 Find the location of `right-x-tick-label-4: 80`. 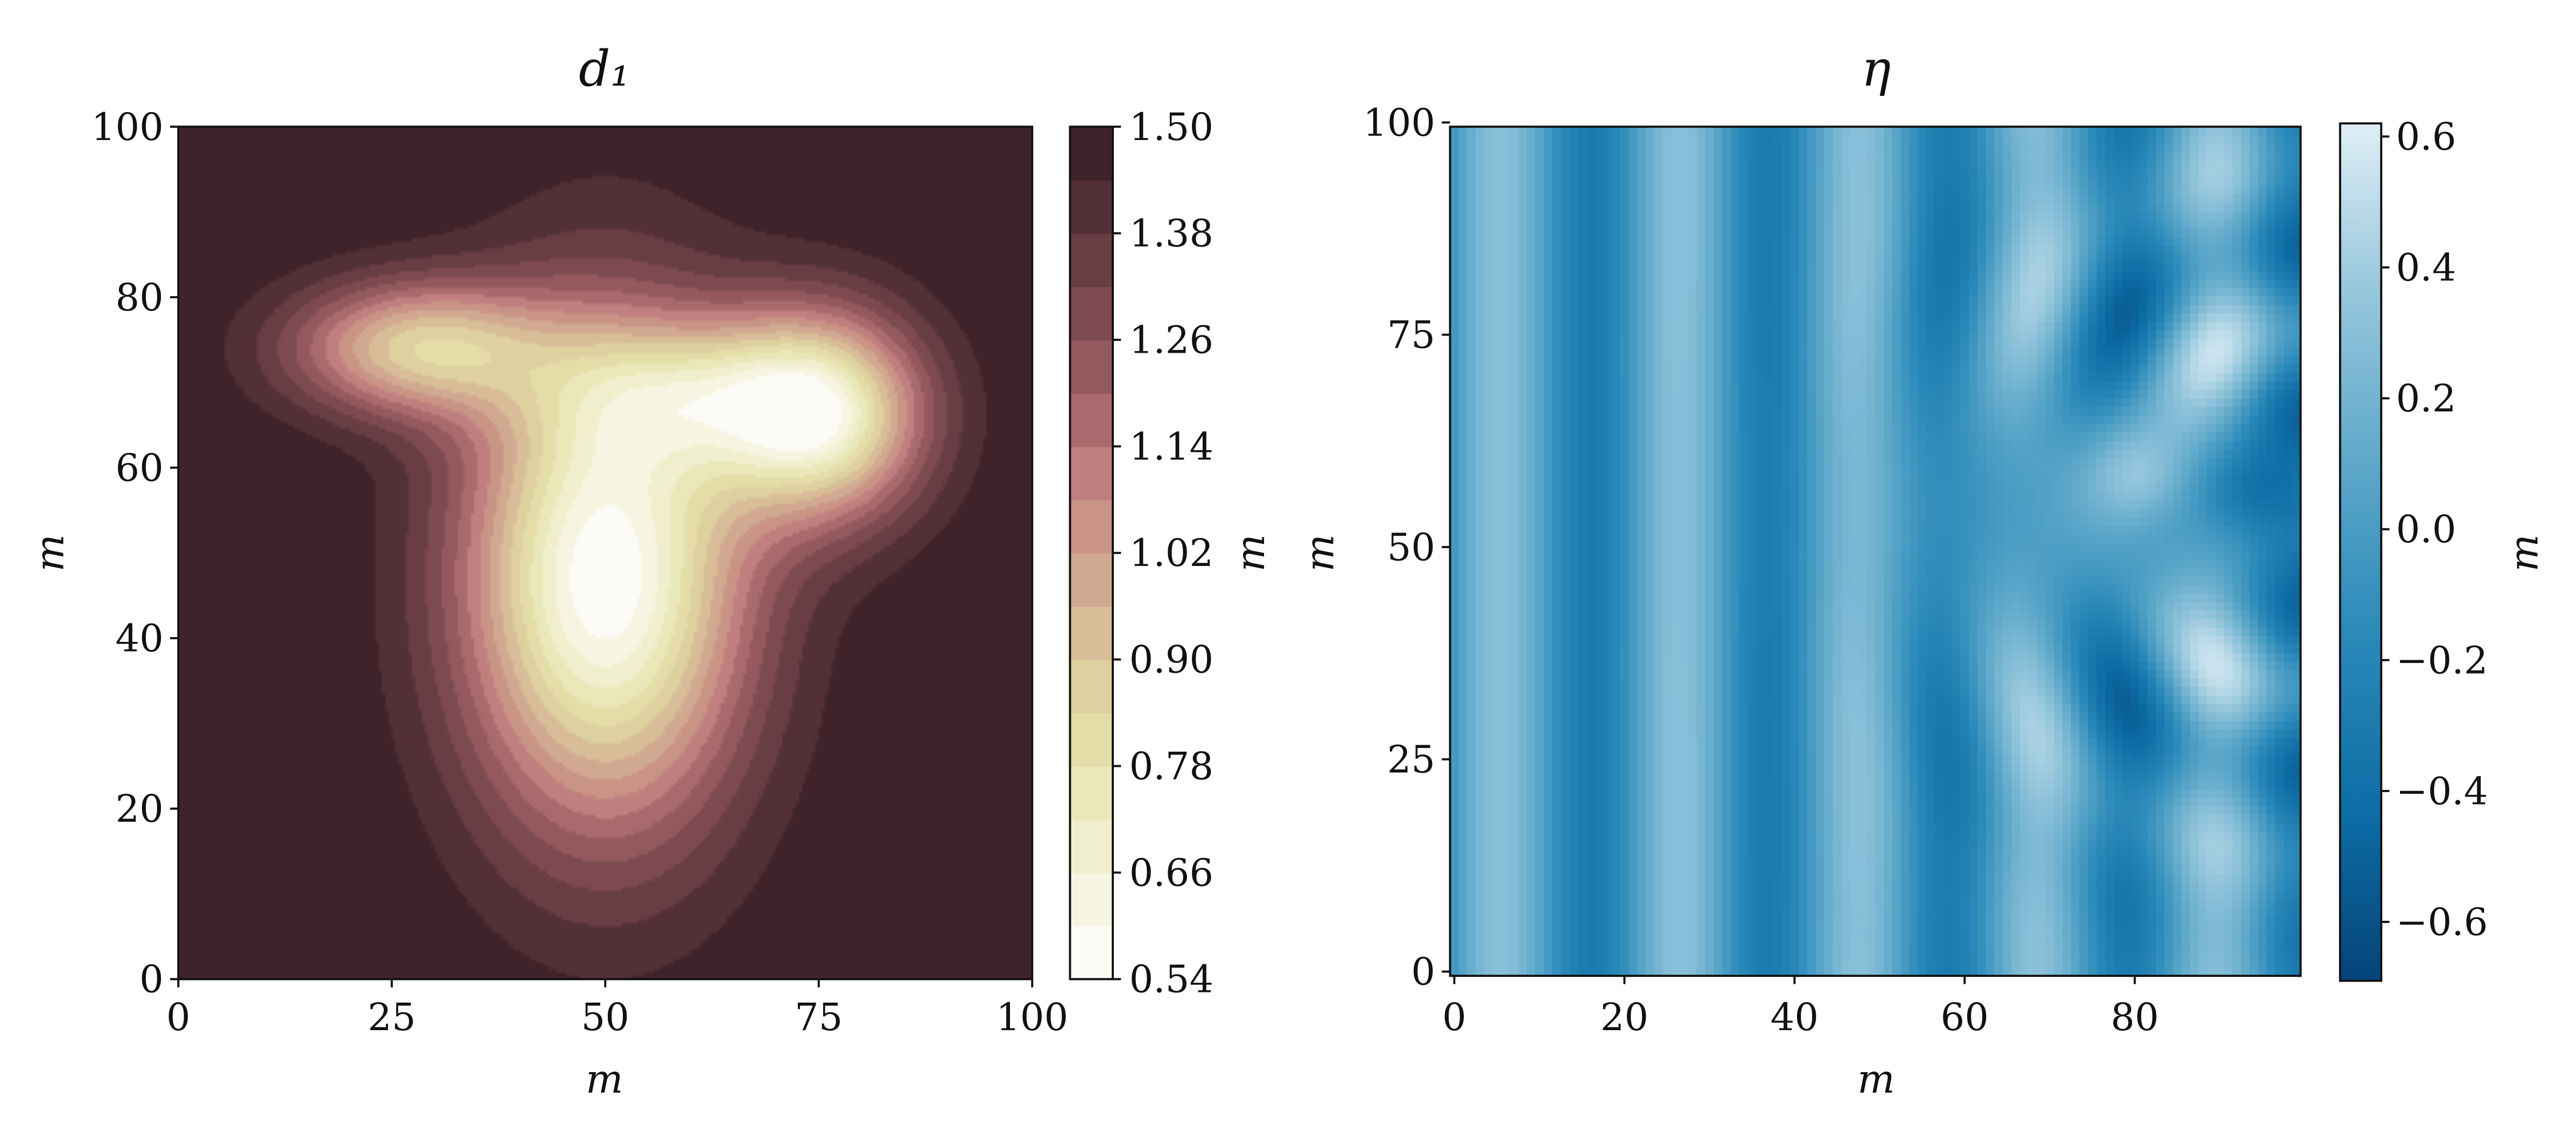

right-x-tick-label-4: 80 is located at coordinates (2135, 1017).